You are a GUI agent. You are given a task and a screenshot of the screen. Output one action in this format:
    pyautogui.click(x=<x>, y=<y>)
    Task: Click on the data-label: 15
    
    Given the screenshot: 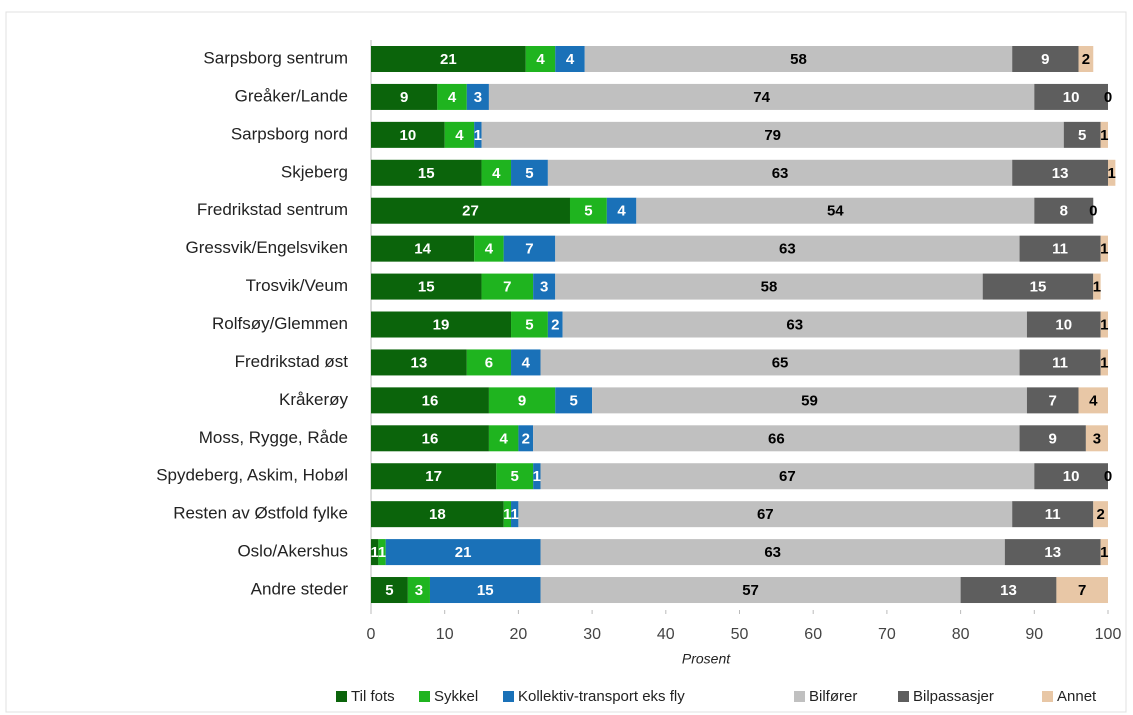 What is the action you would take?
    pyautogui.click(x=426, y=173)
    